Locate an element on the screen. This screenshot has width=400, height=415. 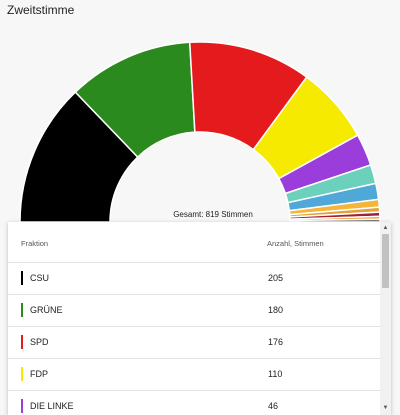
vote-count: 176 is located at coordinates (276, 342).